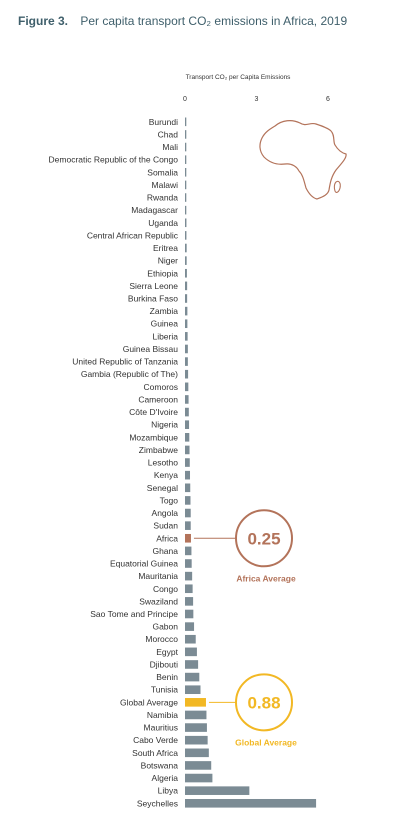 The height and width of the screenshot is (829, 414). What do you see at coordinates (165, 336) in the screenshot?
I see `category-label-liberia: Liberia` at bounding box center [165, 336].